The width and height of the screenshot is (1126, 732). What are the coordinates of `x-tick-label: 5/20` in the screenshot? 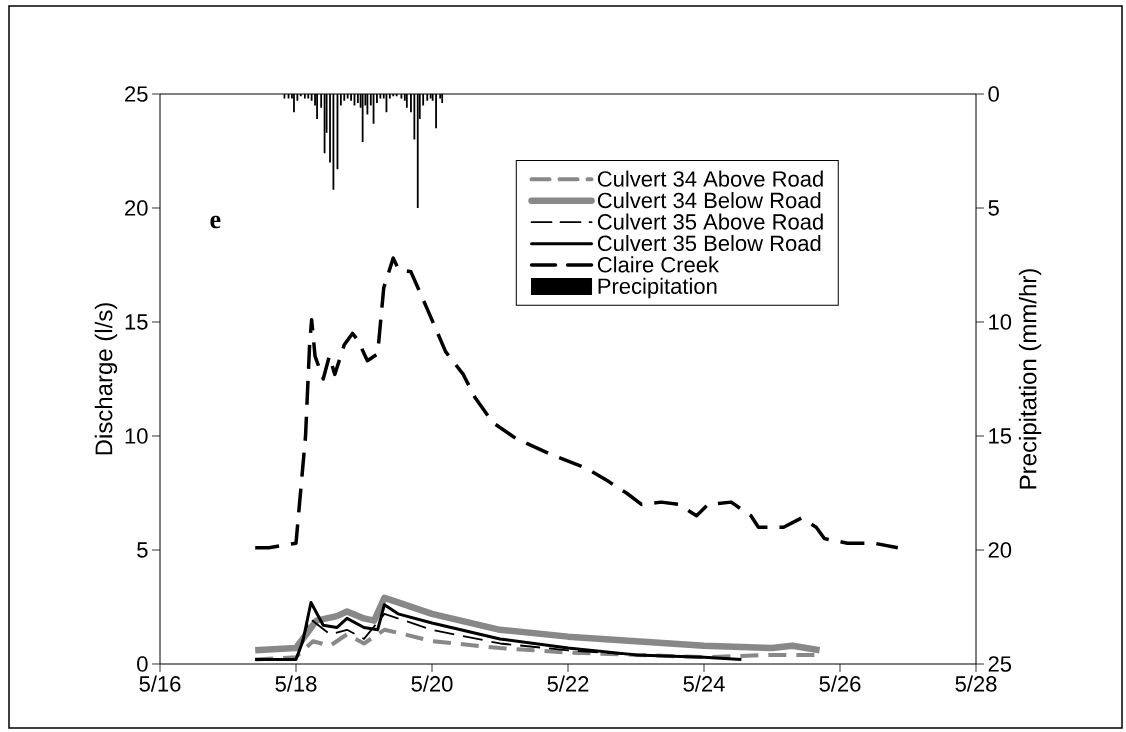 It's located at (432, 683).